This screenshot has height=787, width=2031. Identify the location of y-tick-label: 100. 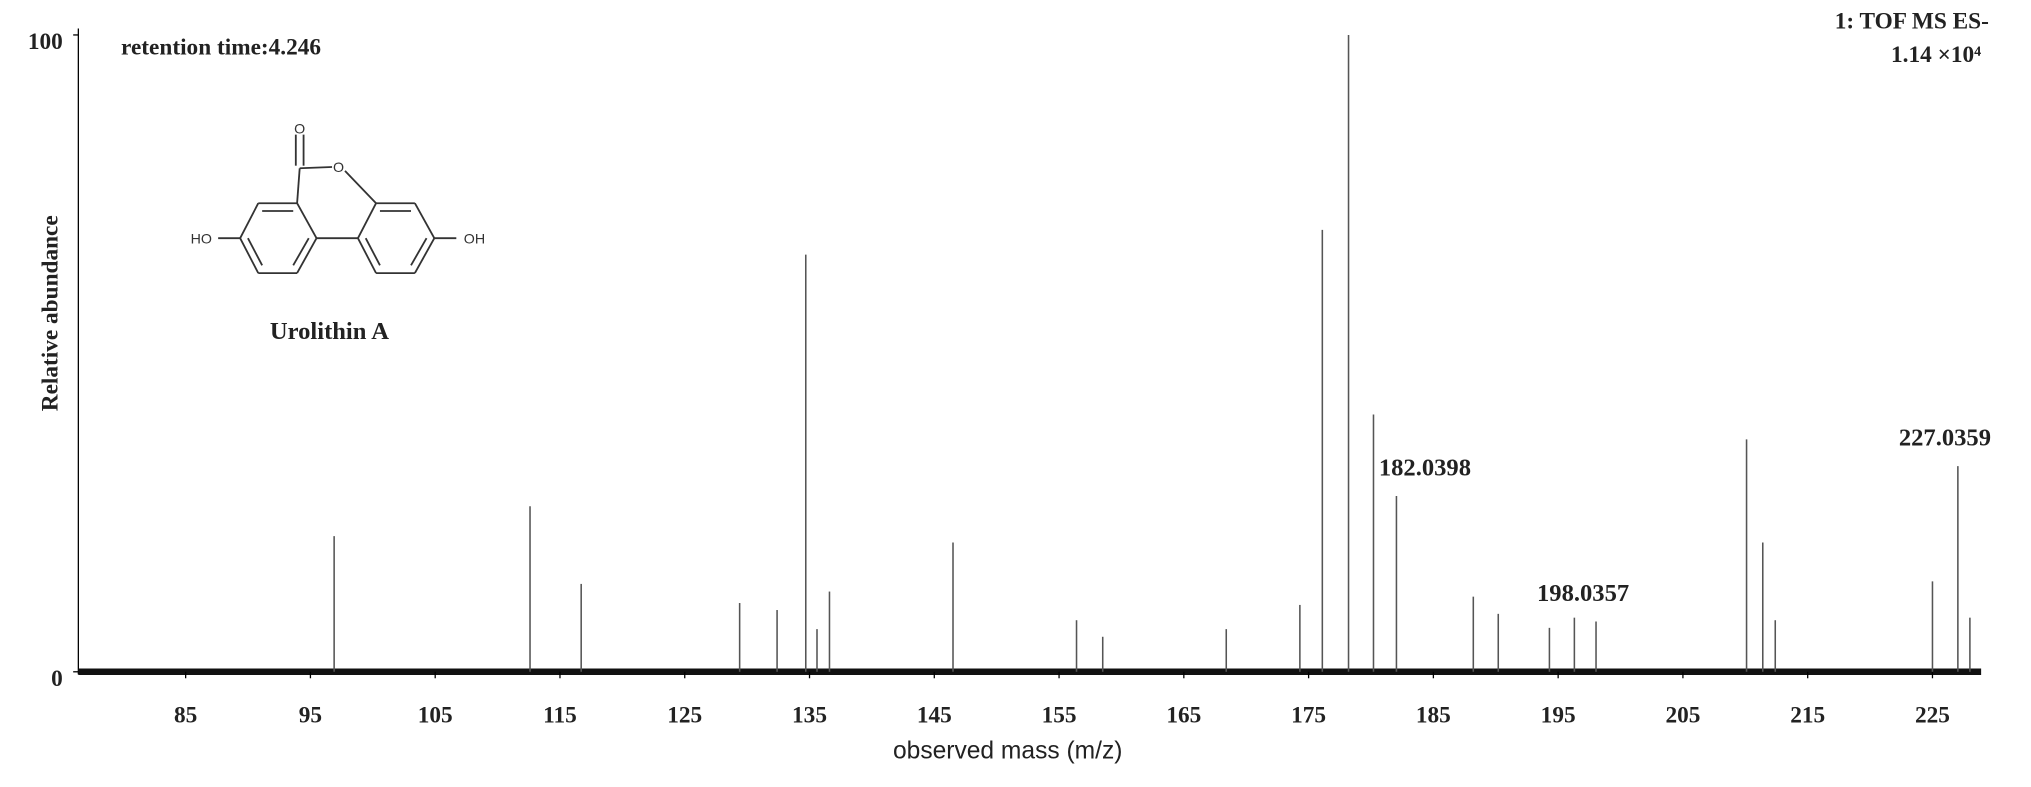
(45, 42).